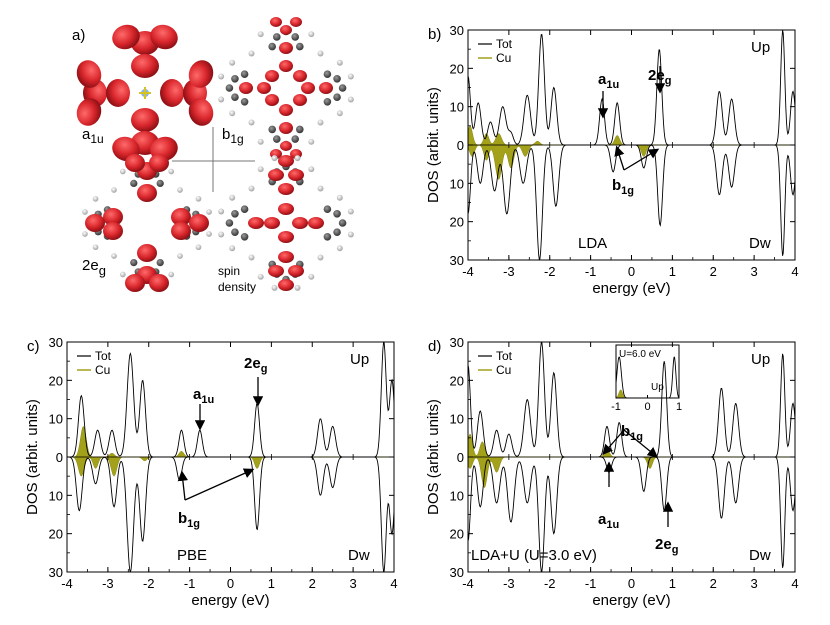 This screenshot has height=625, width=830. I want to click on inset-x-tick-label: -1, so click(616, 407).